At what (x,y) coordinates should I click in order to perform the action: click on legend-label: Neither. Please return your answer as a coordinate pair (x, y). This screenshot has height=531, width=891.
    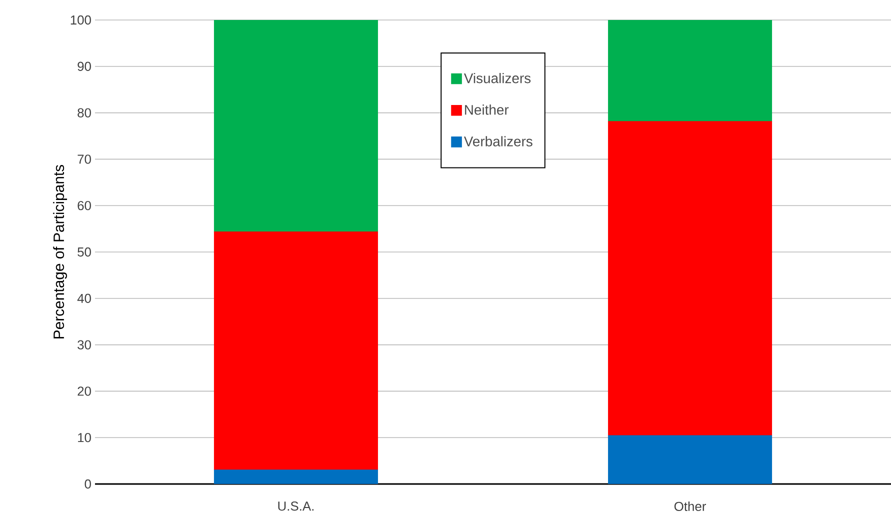
    Looking at the image, I should click on (487, 109).